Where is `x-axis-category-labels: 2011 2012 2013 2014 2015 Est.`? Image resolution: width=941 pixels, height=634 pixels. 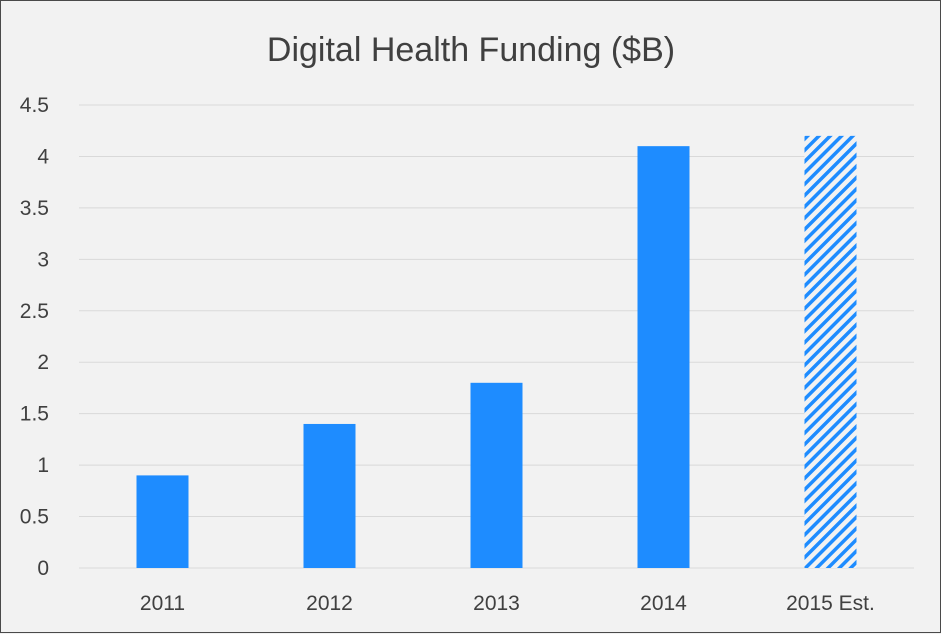 x-axis-category-labels: 2011 2012 2013 2014 2015 Est. is located at coordinates (507, 603).